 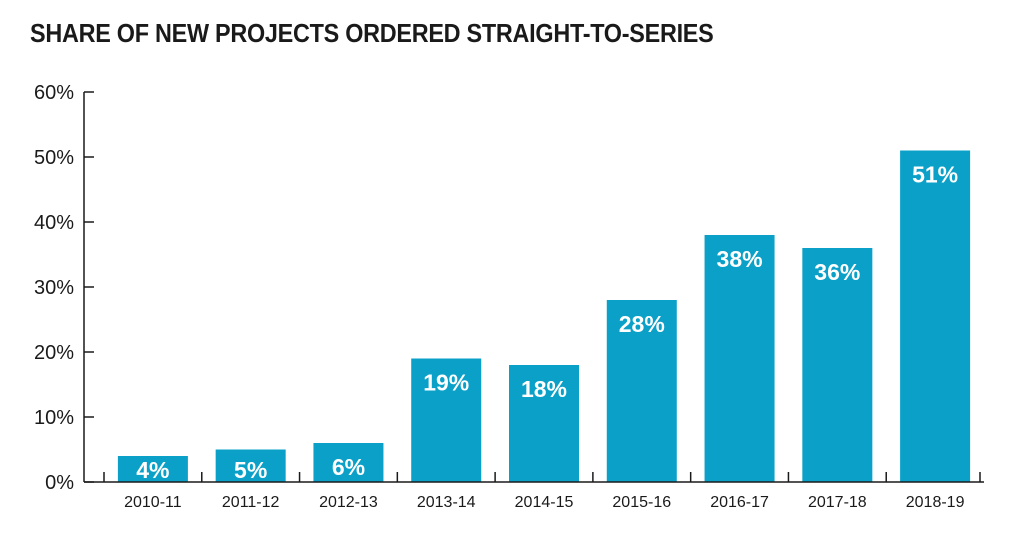 What do you see at coordinates (251, 502) in the screenshot?
I see `x-tick-label: 2011-12` at bounding box center [251, 502].